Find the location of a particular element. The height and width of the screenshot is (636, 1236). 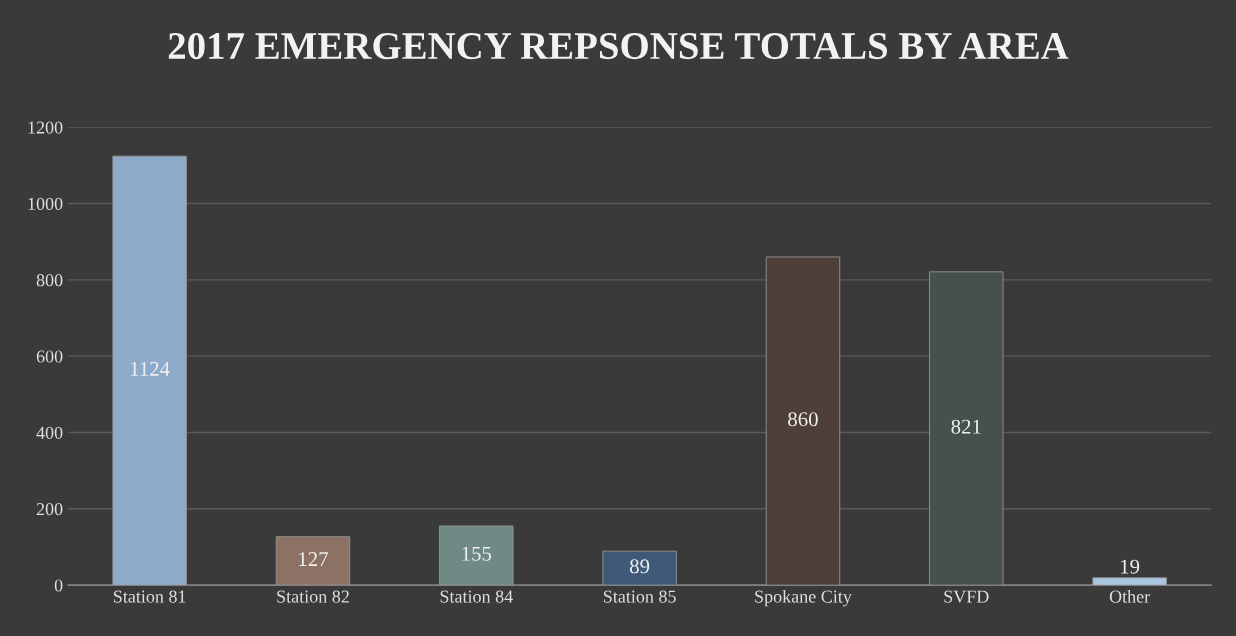

data-label: 127 is located at coordinates (313, 559).